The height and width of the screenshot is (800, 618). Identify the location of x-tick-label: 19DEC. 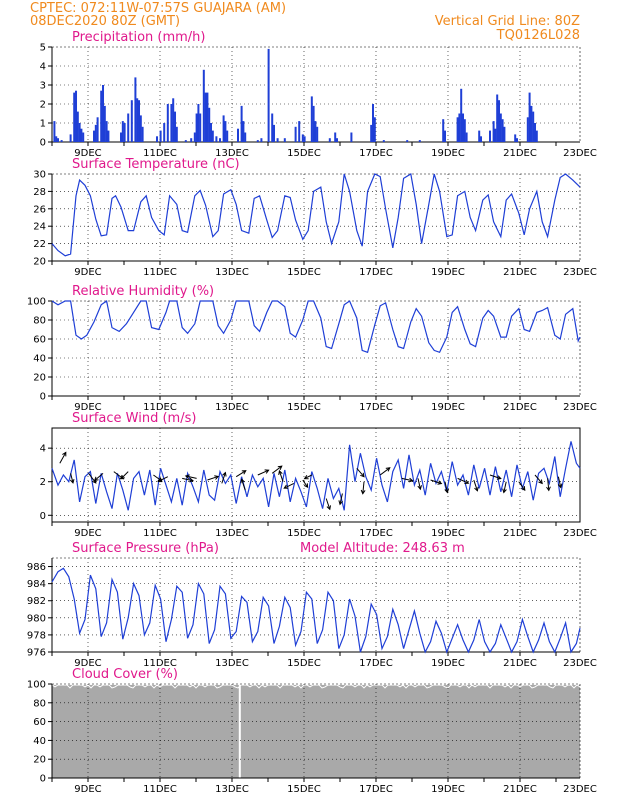
(448, 407).